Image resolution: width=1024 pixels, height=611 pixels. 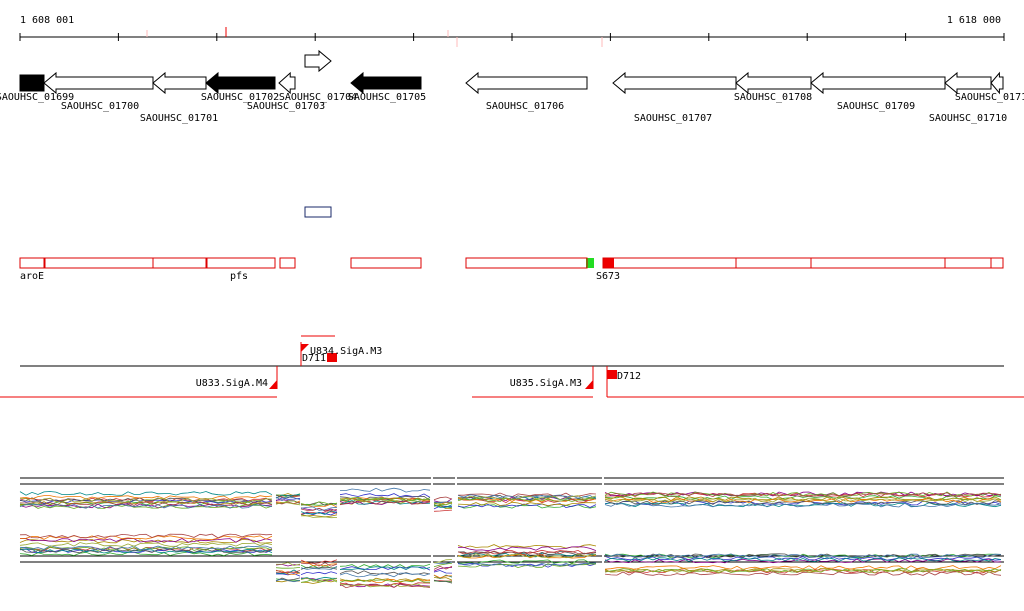 What do you see at coordinates (608, 276) in the screenshot?
I see `feature-label: S673` at bounding box center [608, 276].